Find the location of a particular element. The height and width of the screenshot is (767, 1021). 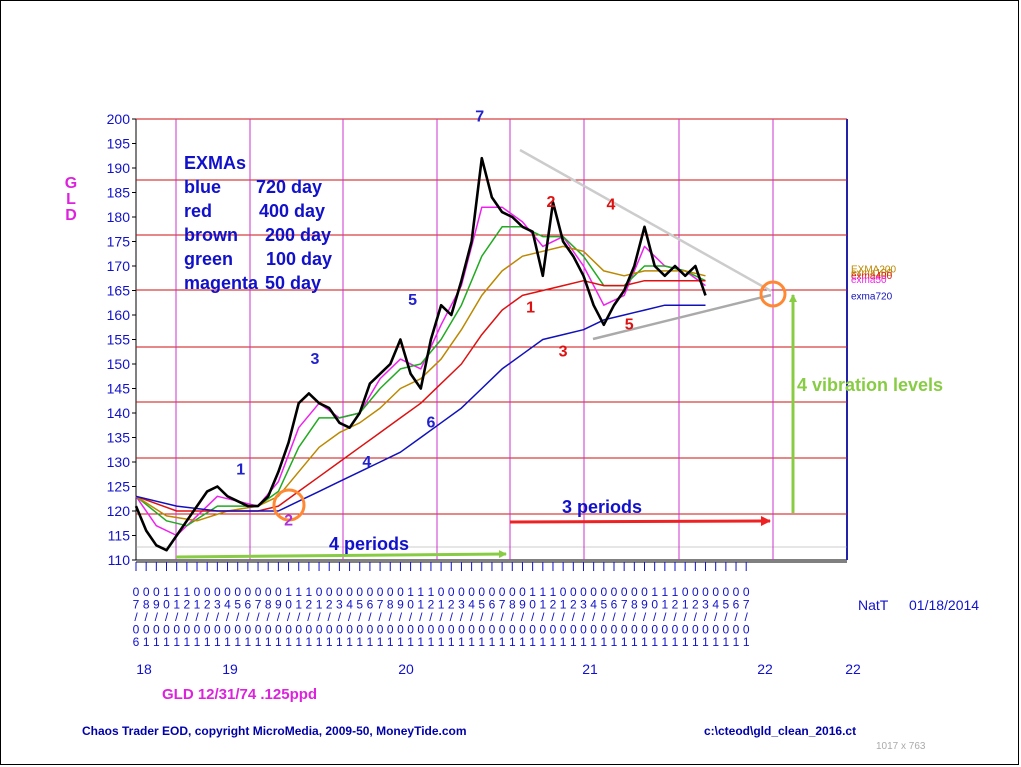

y-tick-label: 145 is located at coordinates (119, 389).